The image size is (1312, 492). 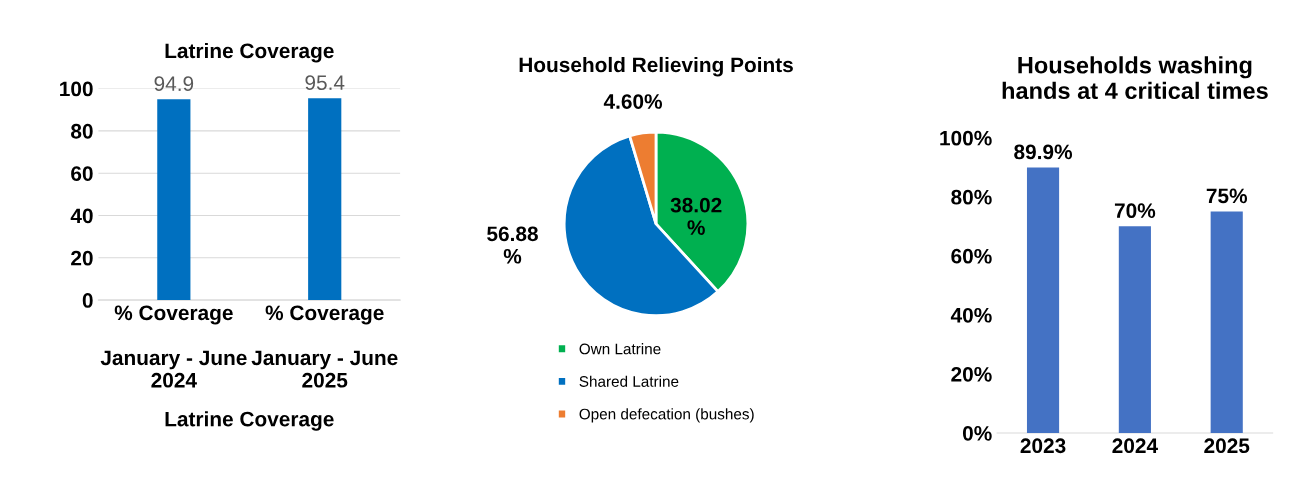 What do you see at coordinates (174, 84) in the screenshot?
I see `data-label: 94.9` at bounding box center [174, 84].